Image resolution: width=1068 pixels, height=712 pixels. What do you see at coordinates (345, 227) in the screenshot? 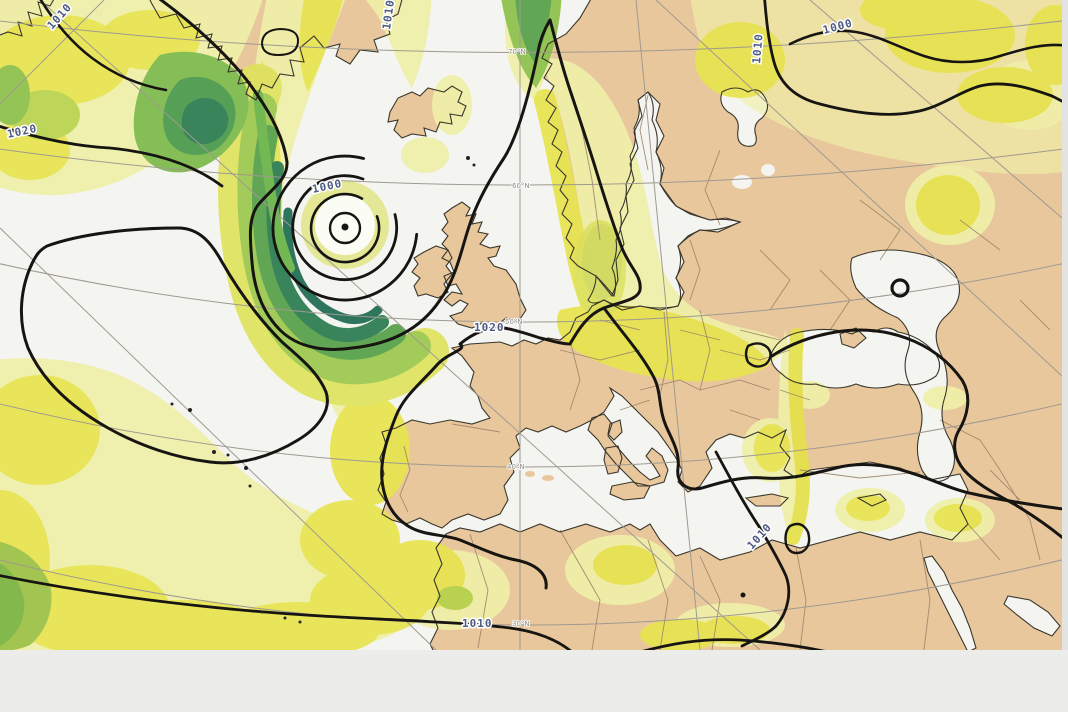
I see `low-centre-dot` at bounding box center [345, 227].